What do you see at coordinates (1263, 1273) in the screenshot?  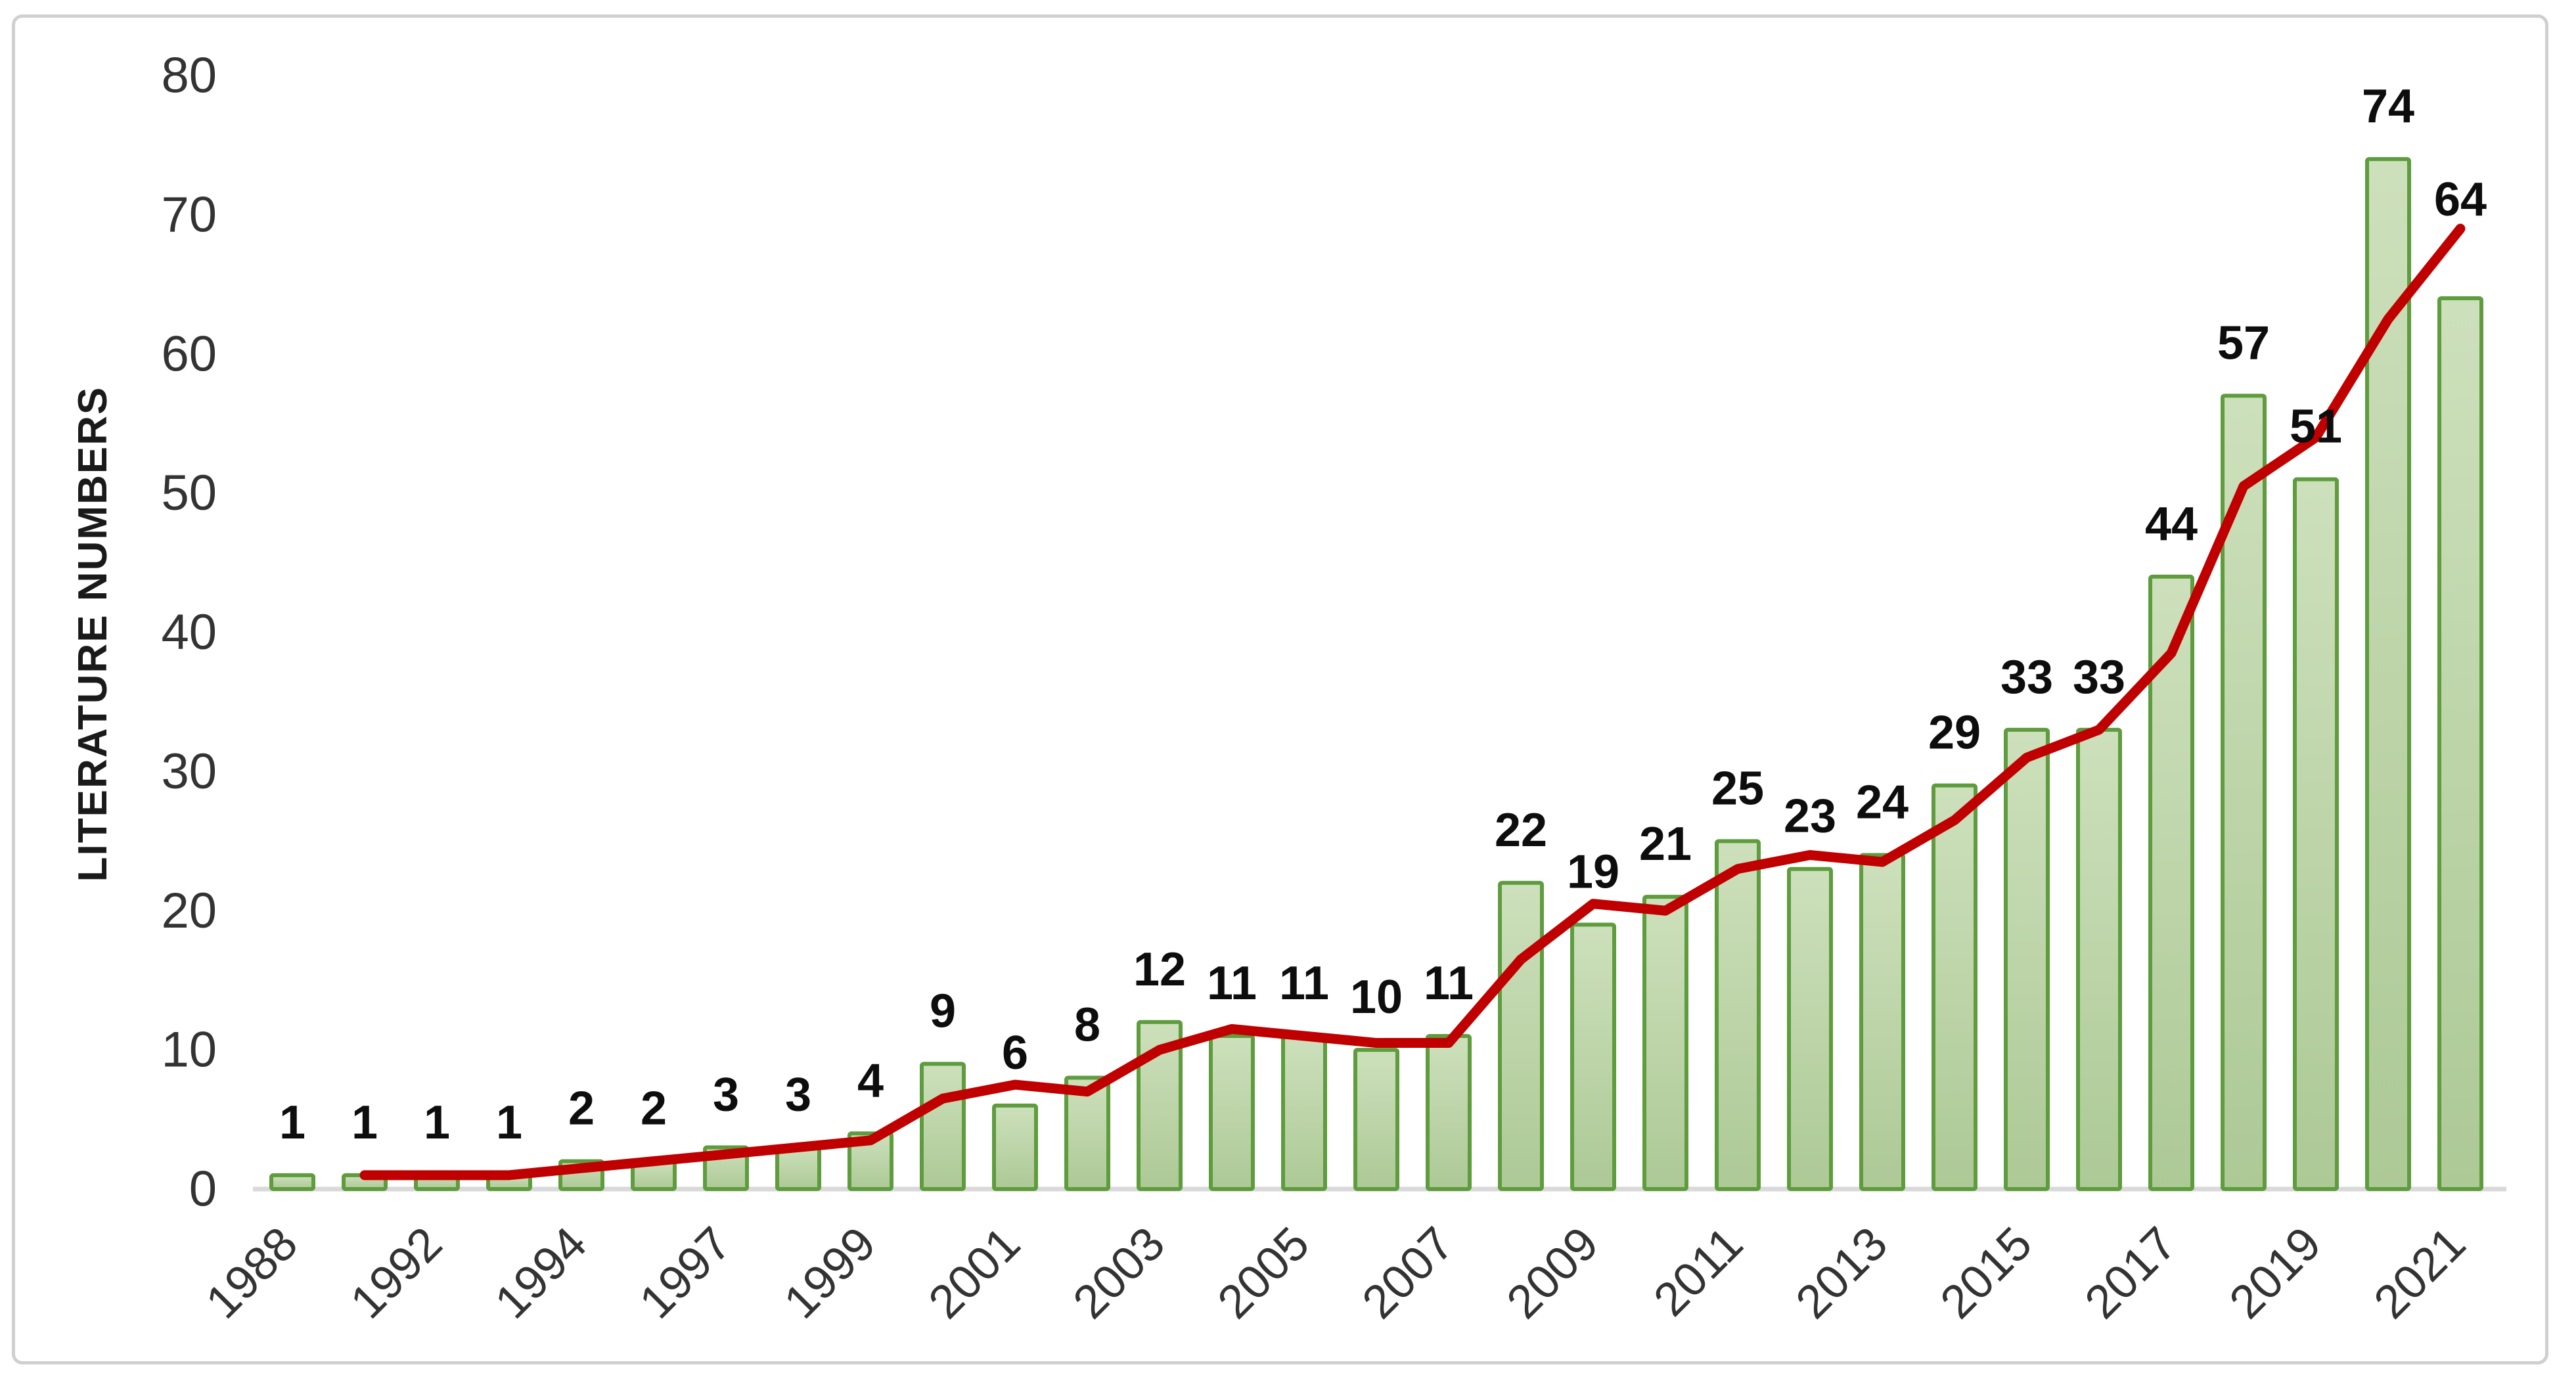 I see `x-tick-label: 2005` at bounding box center [1263, 1273].